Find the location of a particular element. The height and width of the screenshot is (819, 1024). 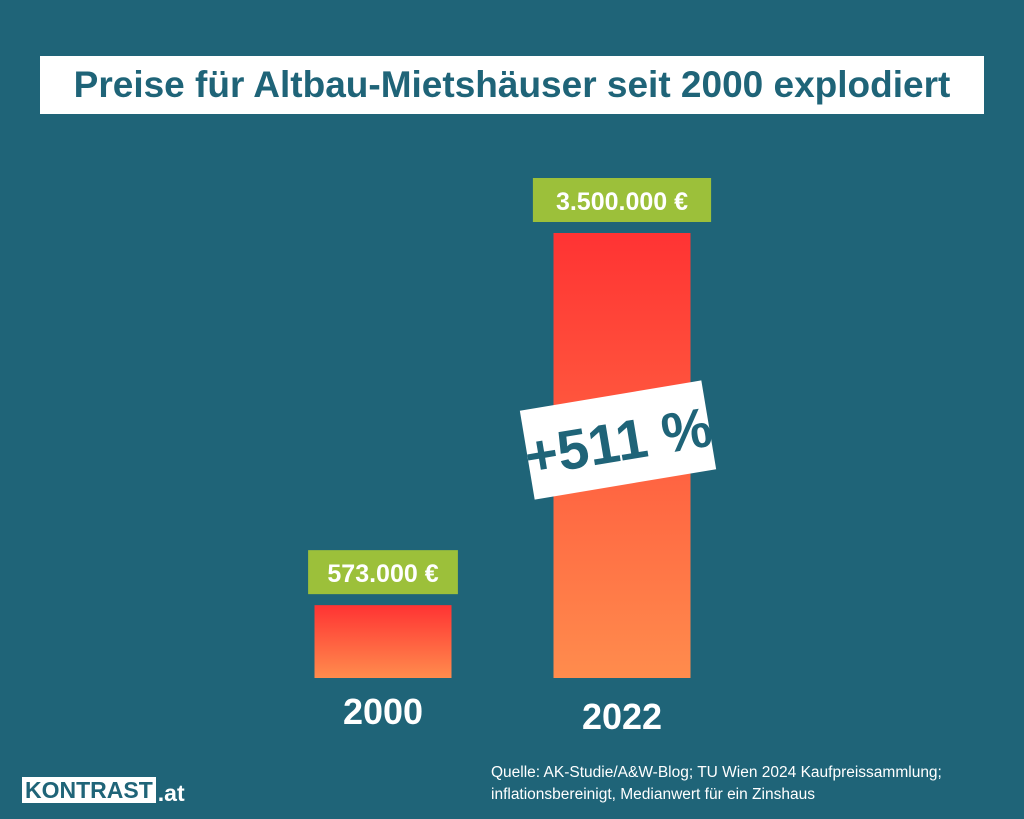

value-label-2000: 573.000 € is located at coordinates (382, 574).